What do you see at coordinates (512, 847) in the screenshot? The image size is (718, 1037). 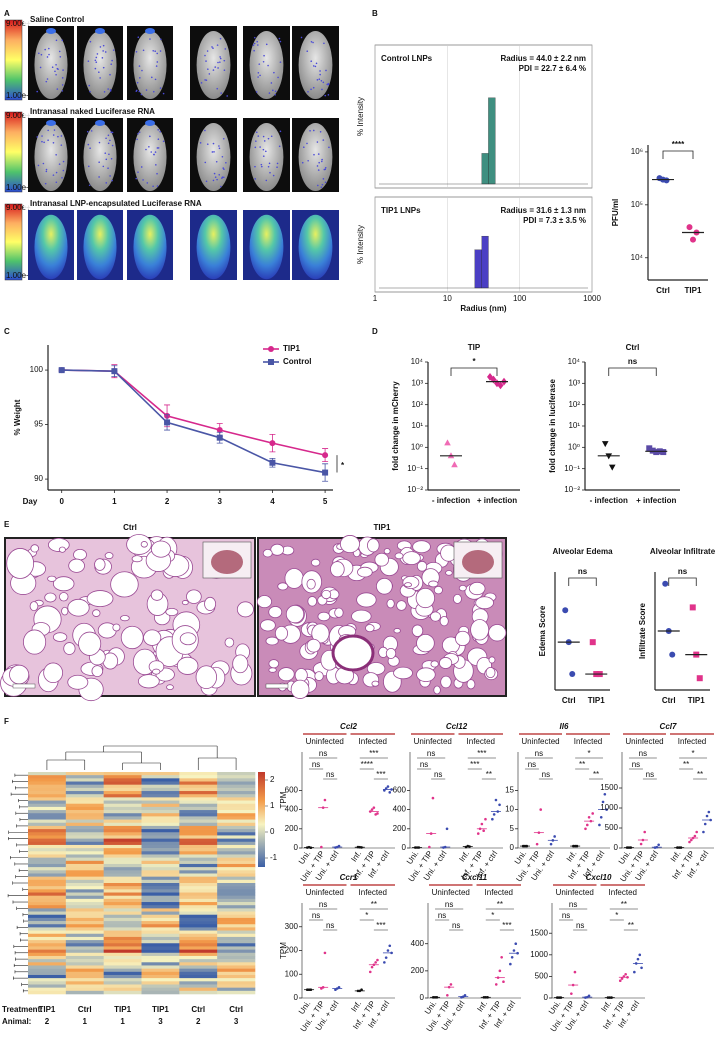 I see `y-tick-label: 0` at bounding box center [512, 847].